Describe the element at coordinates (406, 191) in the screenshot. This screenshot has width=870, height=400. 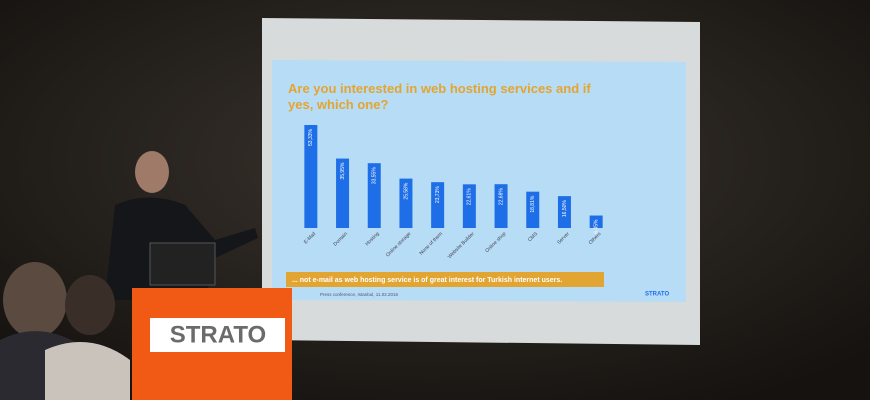
I see `value-label: 25,58%` at that location.